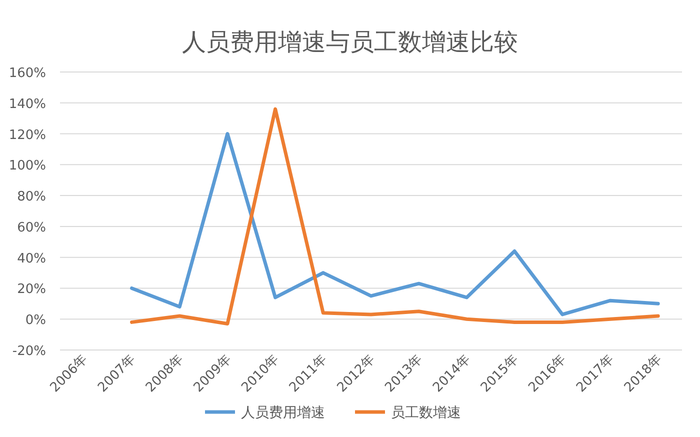  Describe the element at coordinates (31, 228) in the screenshot. I see `y-tick-label: 60%` at that location.